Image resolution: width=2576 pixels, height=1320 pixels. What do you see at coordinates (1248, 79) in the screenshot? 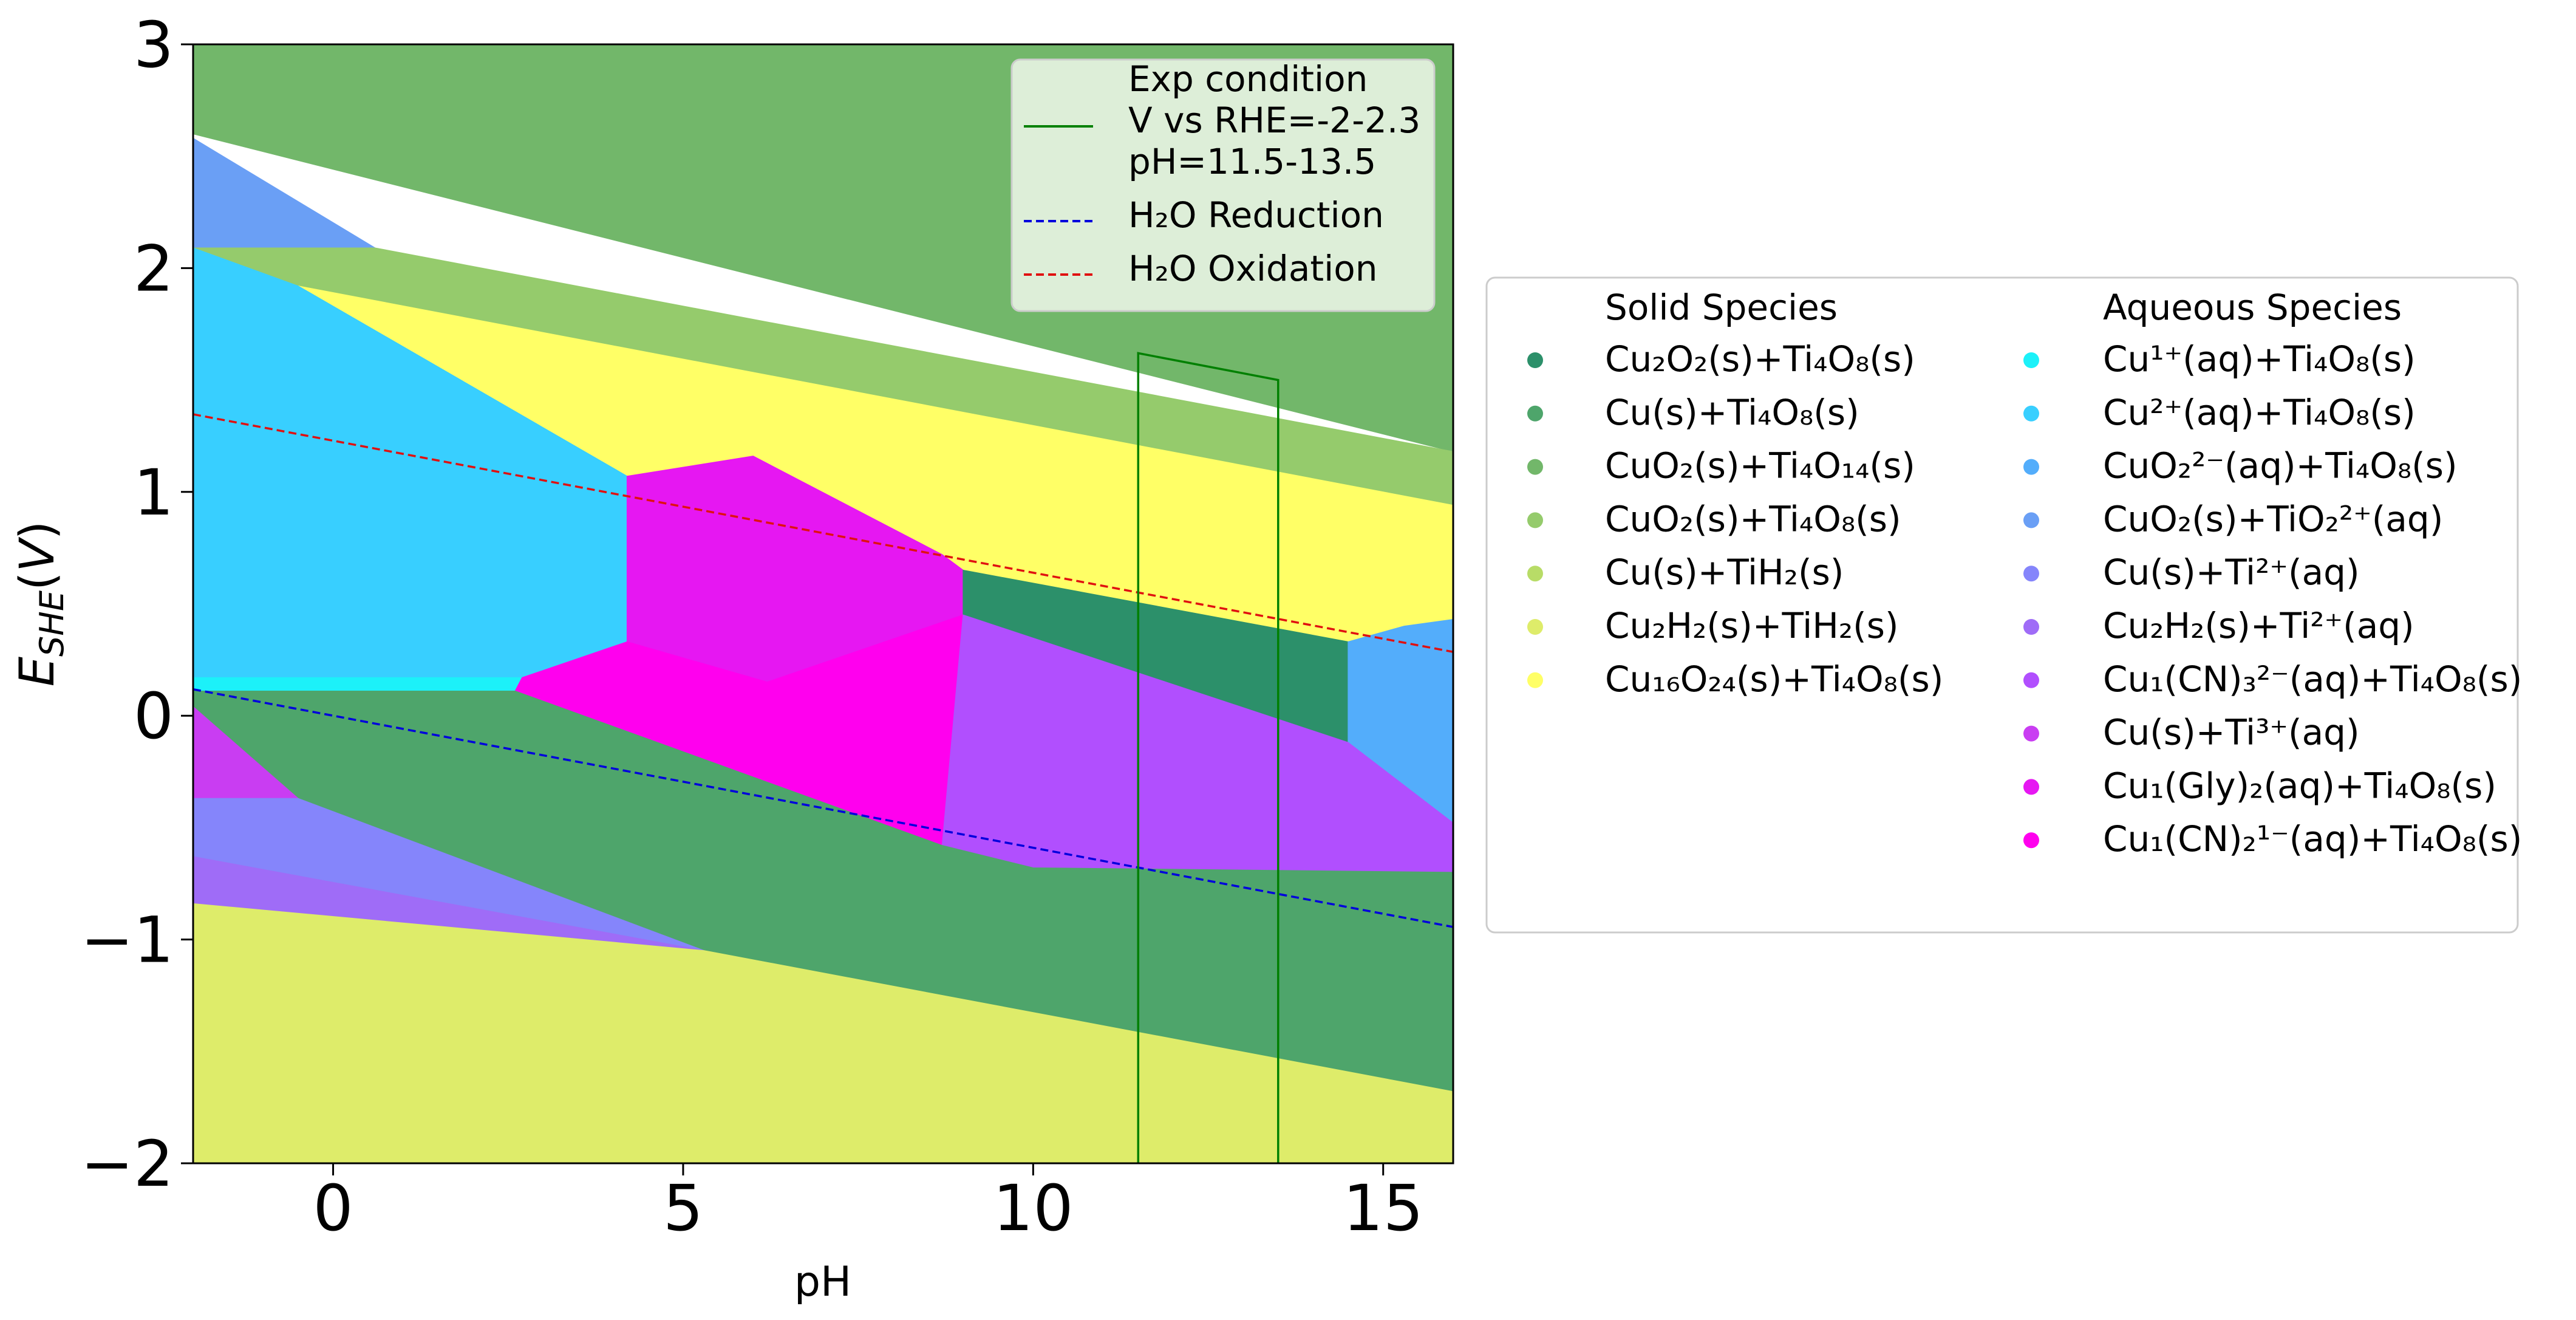
I see `legend-line-label: Exp condition` at bounding box center [1248, 79].